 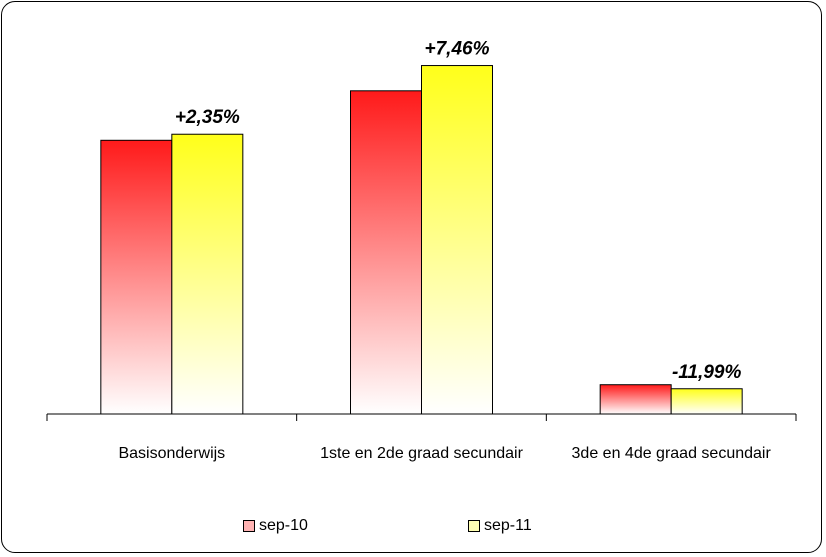 I want to click on legend: sep-10 sep-11, so click(x=413, y=529).